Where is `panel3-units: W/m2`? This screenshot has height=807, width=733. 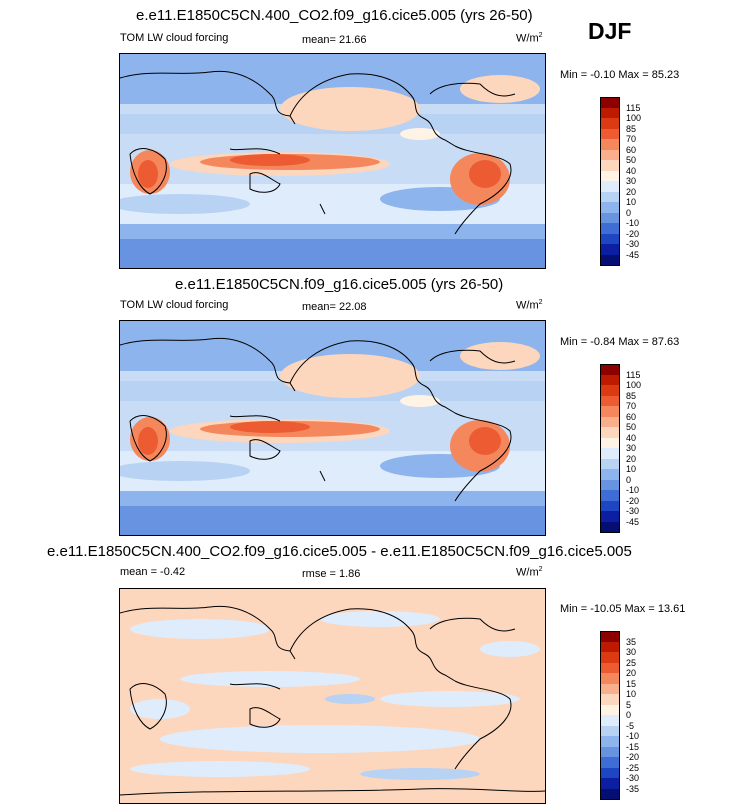
panel3-units: W/m2 is located at coordinates (529, 572).